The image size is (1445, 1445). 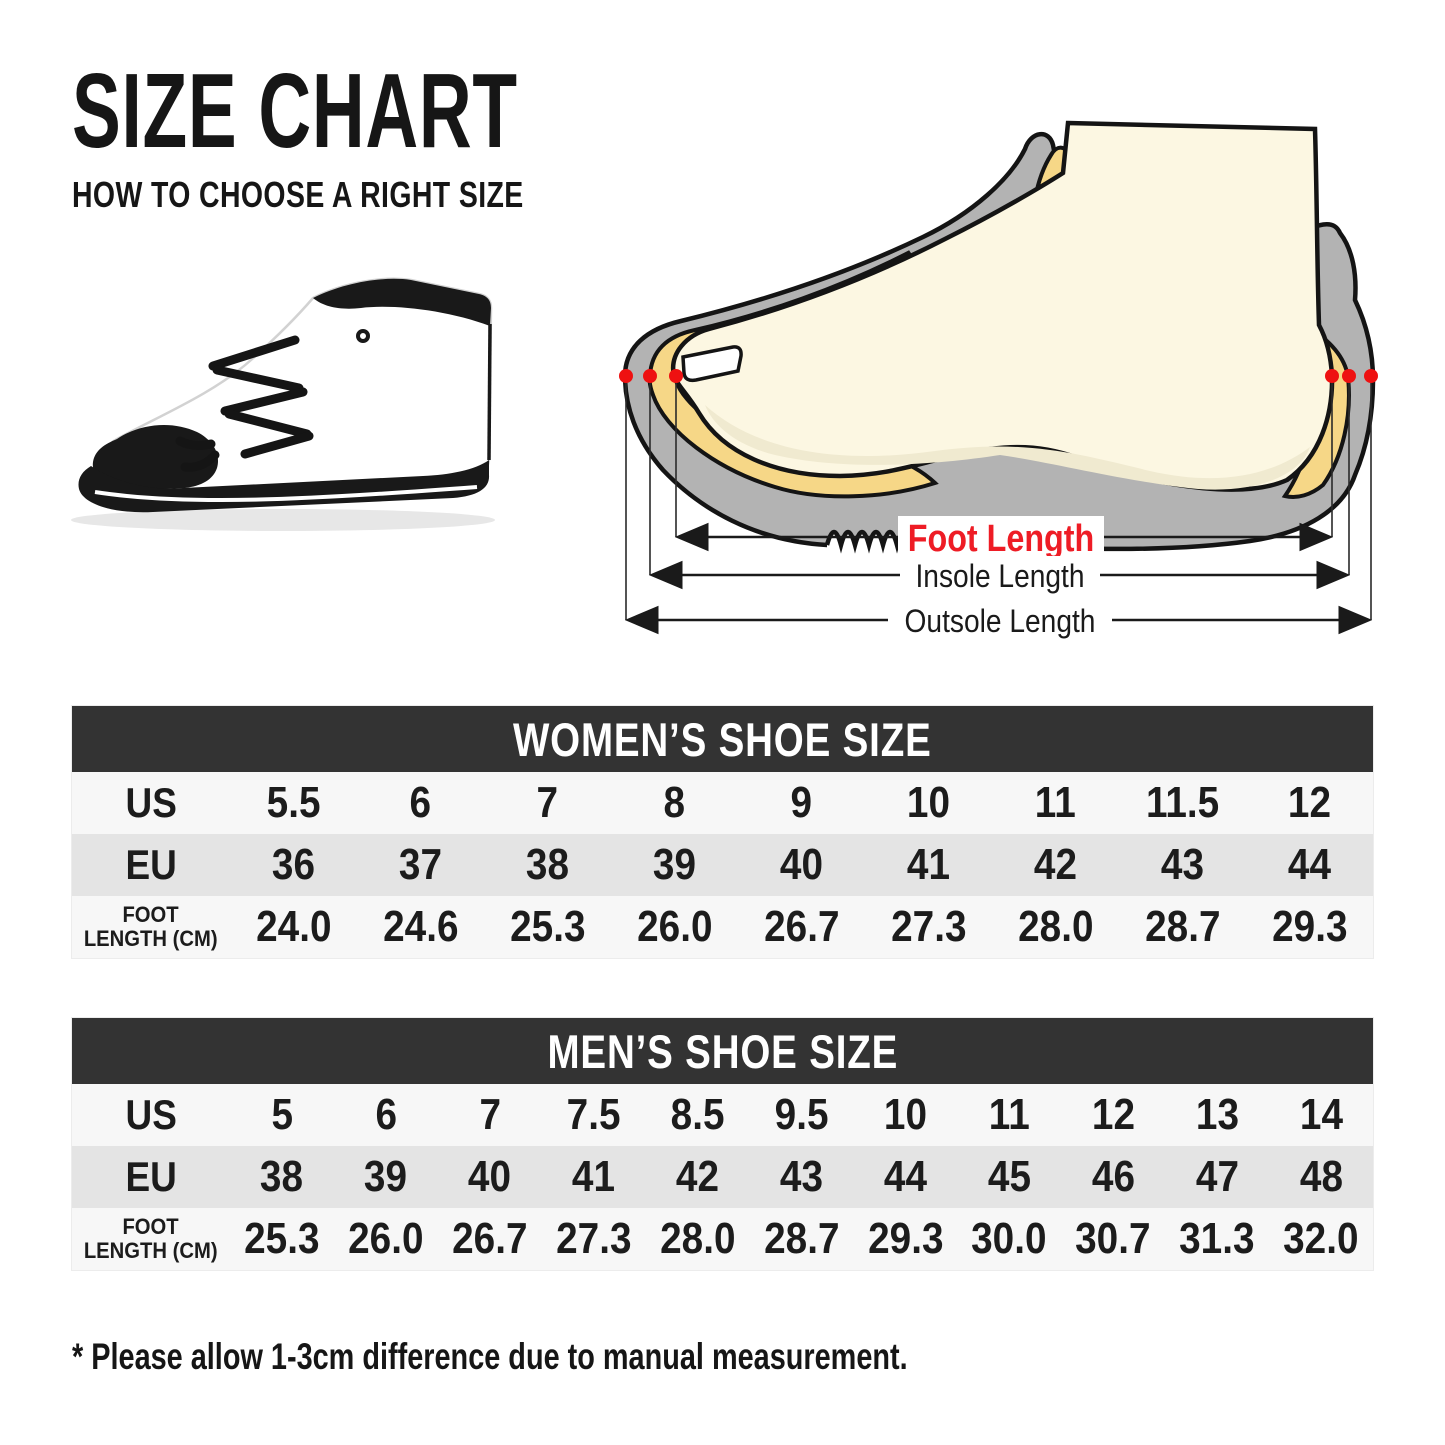 What do you see at coordinates (712, 364) in the screenshot?
I see `toenail` at bounding box center [712, 364].